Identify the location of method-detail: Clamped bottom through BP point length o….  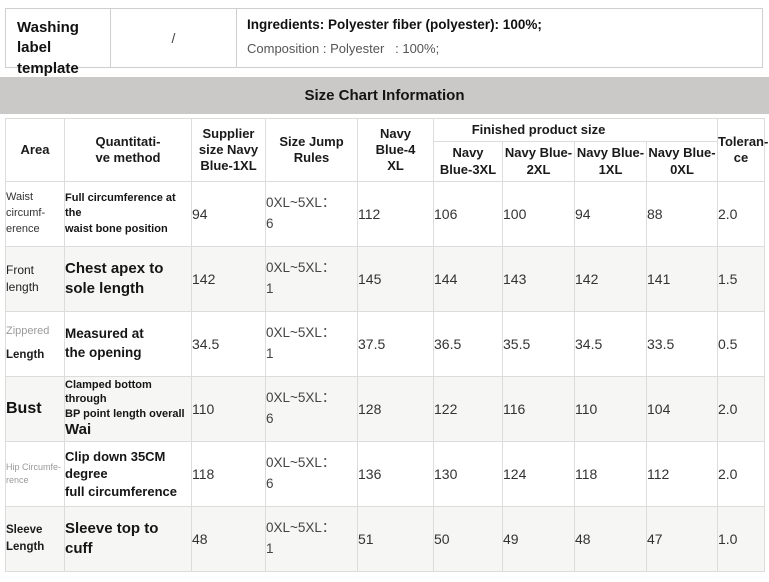
(125, 399).